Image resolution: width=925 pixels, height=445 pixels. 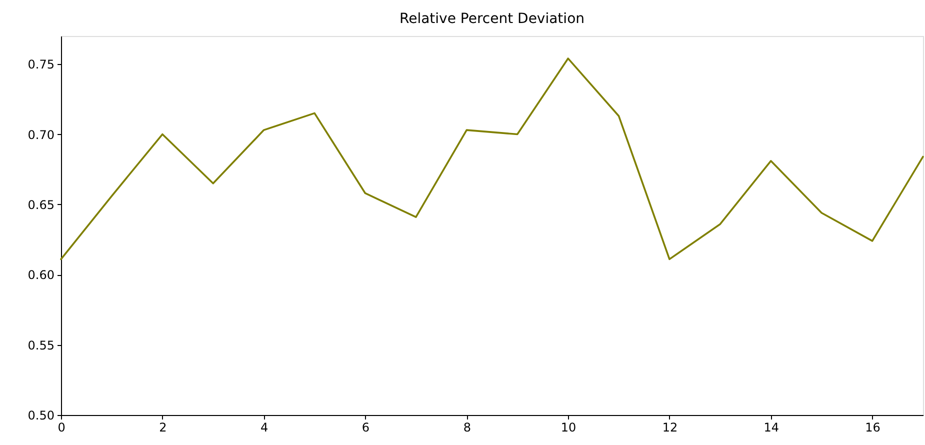 I want to click on x-tick-label: 14, so click(x=772, y=427).